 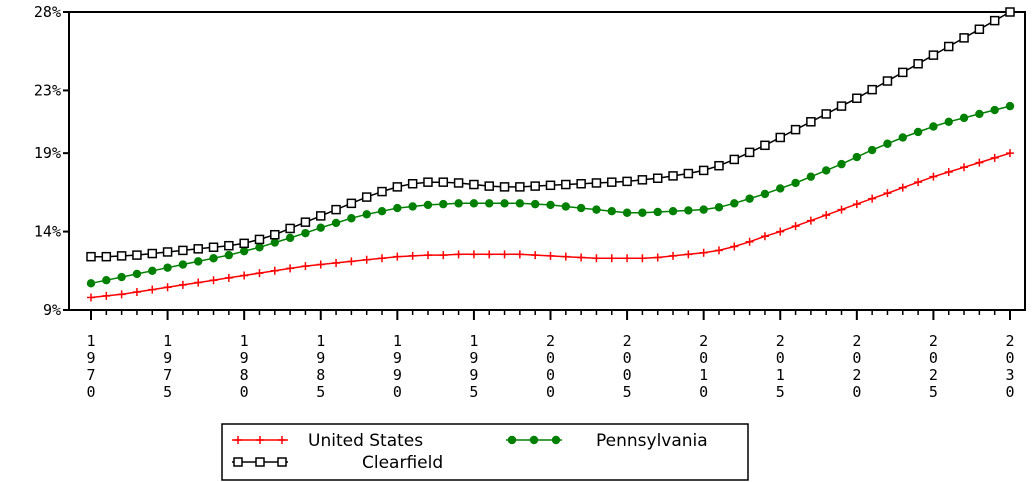 I want to click on y-tick-label: 23%, so click(x=47, y=90).